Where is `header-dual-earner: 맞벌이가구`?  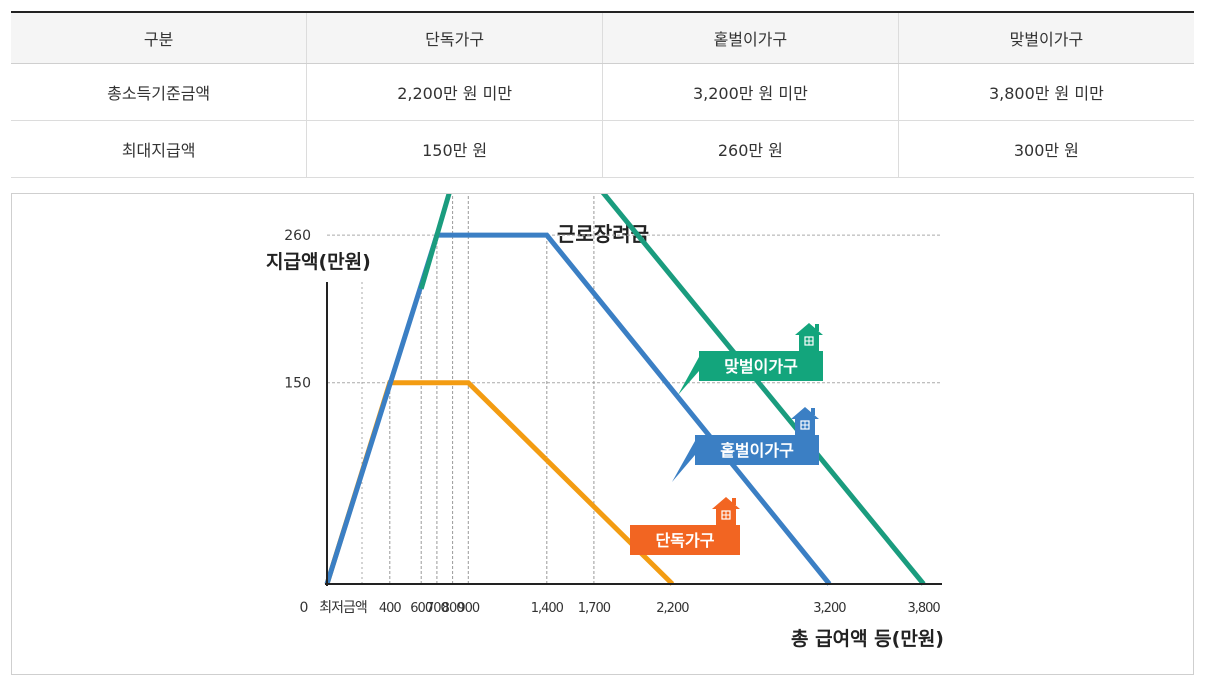 header-dual-earner: 맞벌이가구 is located at coordinates (1045, 38).